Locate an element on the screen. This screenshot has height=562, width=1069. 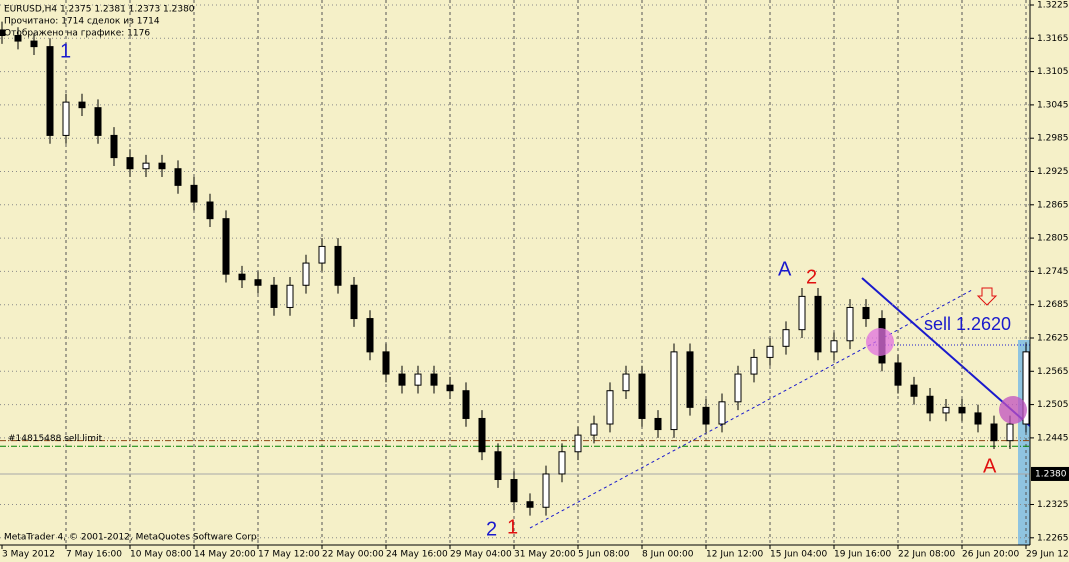
trend-line is located at coordinates (946, 352).